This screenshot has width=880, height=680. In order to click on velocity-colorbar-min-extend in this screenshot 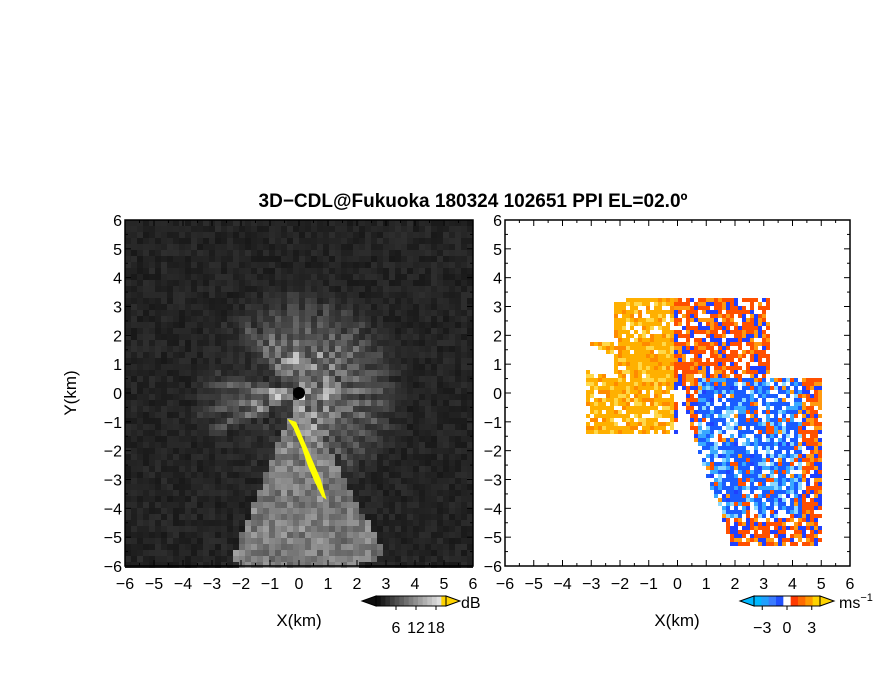, I will do `click(746, 601)`.